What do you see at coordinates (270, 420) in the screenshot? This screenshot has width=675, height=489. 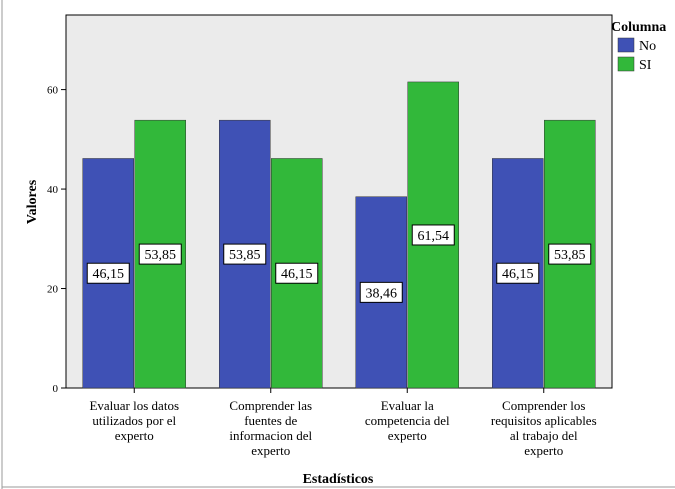 I see `x-category-label-line: fuentes de` at bounding box center [270, 420].